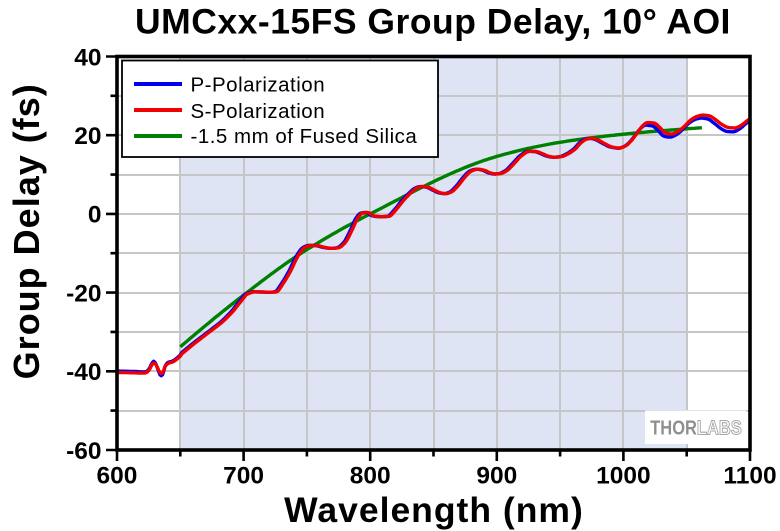 This screenshot has height=531, width=780. What do you see at coordinates (26, 231) in the screenshot?
I see `svg-text: Group Delay (fs)` at bounding box center [26, 231].